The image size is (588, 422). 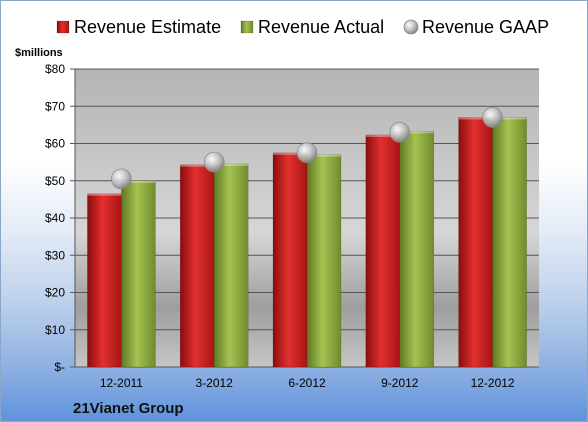 What do you see at coordinates (493, 383) in the screenshot?
I see `x-tick-label: 12-2012` at bounding box center [493, 383].